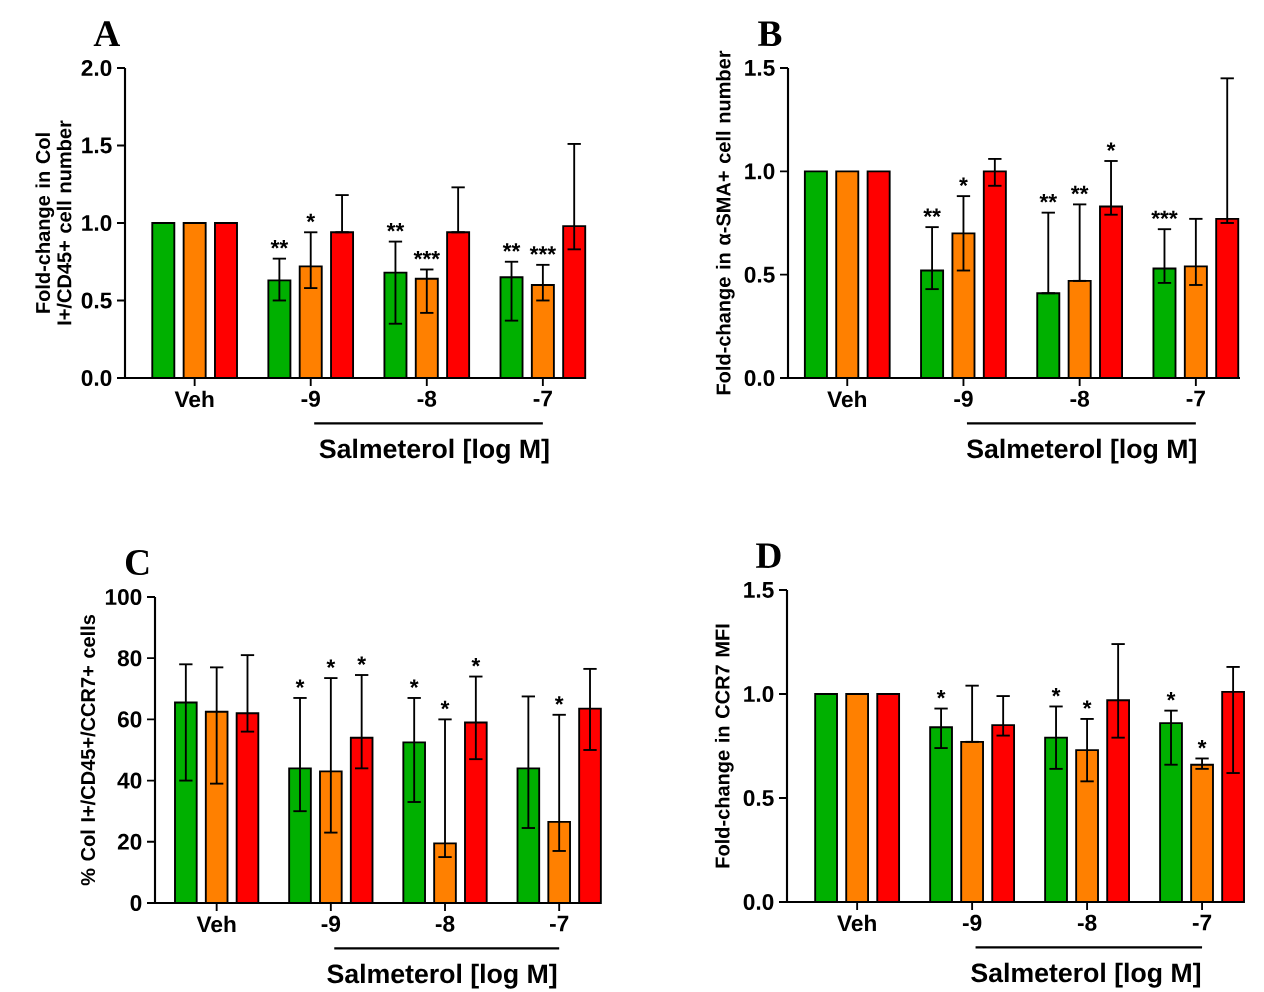 This screenshot has width=1264, height=992. What do you see at coordinates (136, 903) in the screenshot?
I see `y-tick-label: 0` at bounding box center [136, 903].